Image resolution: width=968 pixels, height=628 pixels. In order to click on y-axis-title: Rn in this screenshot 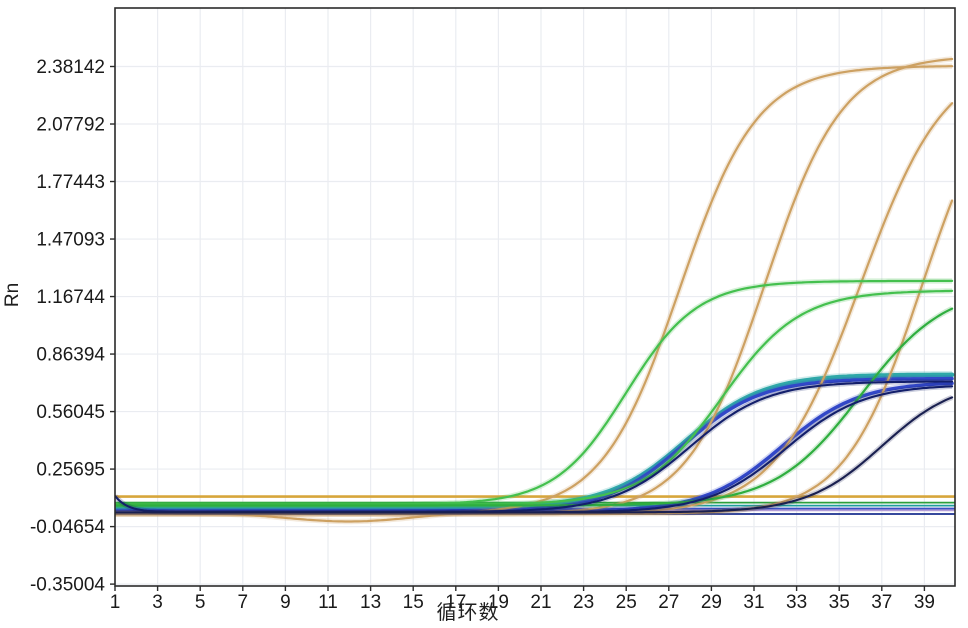, I will do `click(12, 295)`.